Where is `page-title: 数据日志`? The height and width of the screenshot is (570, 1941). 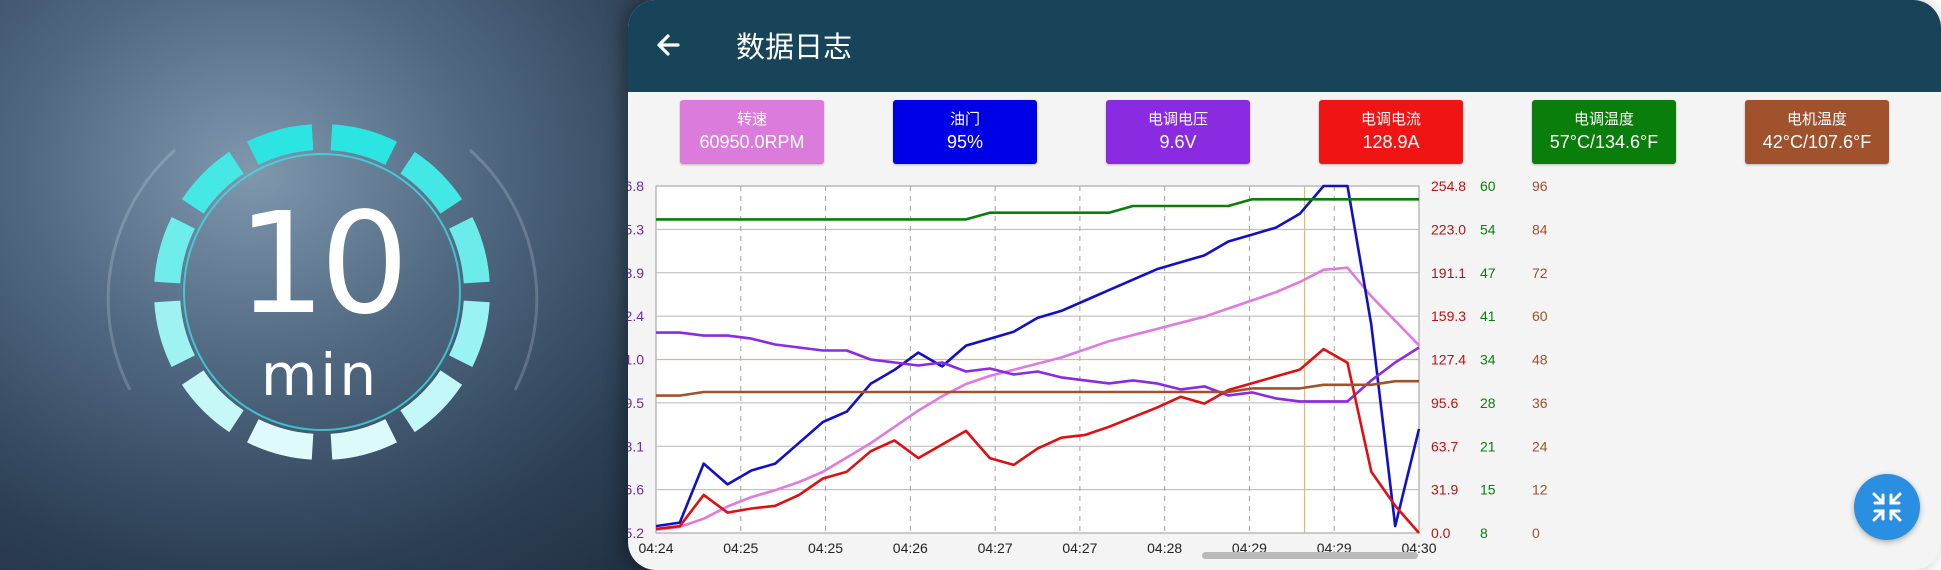
page-title: 数据日志 is located at coordinates (794, 48).